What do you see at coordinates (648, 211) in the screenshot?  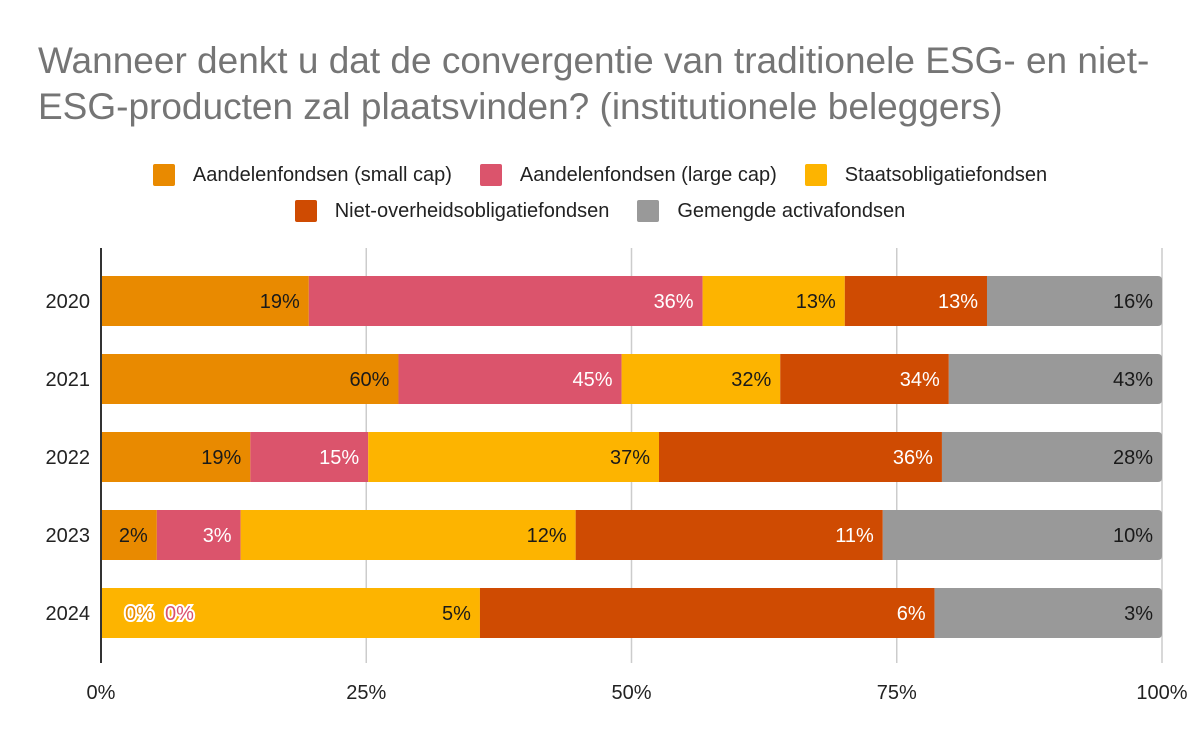 I see `legend-swatch-gemengde-activafondsen` at bounding box center [648, 211].